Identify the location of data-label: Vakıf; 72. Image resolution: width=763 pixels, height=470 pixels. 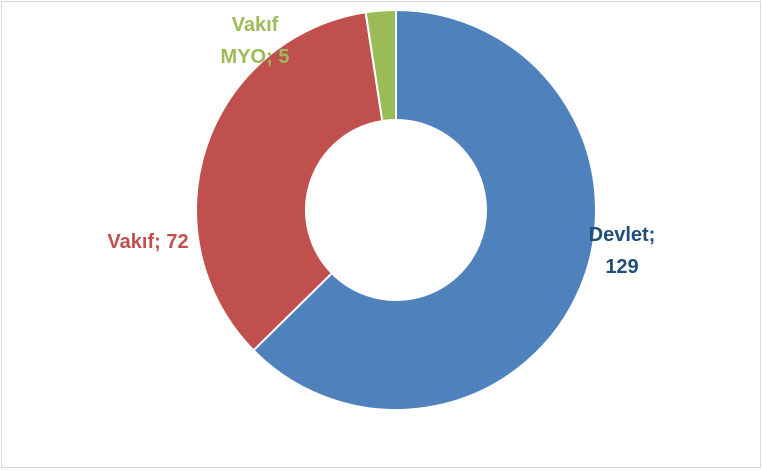
(147, 242).